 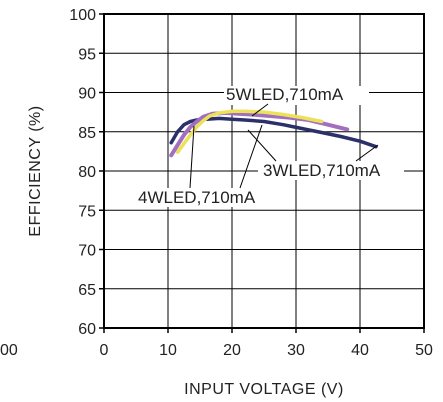 What do you see at coordinates (35, 170) in the screenshot?
I see `y-axis-label: EFFICIENCY (%)` at bounding box center [35, 170].